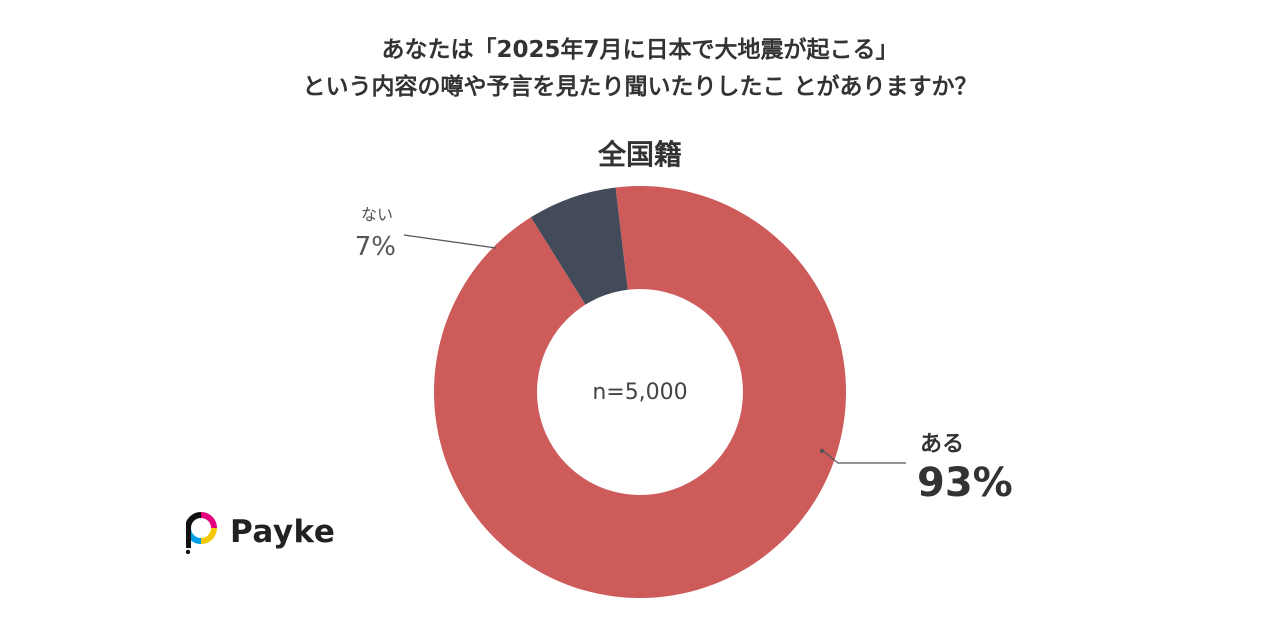 This screenshot has width=1280, height=640. Describe the element at coordinates (639, 154) in the screenshot. I see `chart-subtitle: 全国籍` at that location.